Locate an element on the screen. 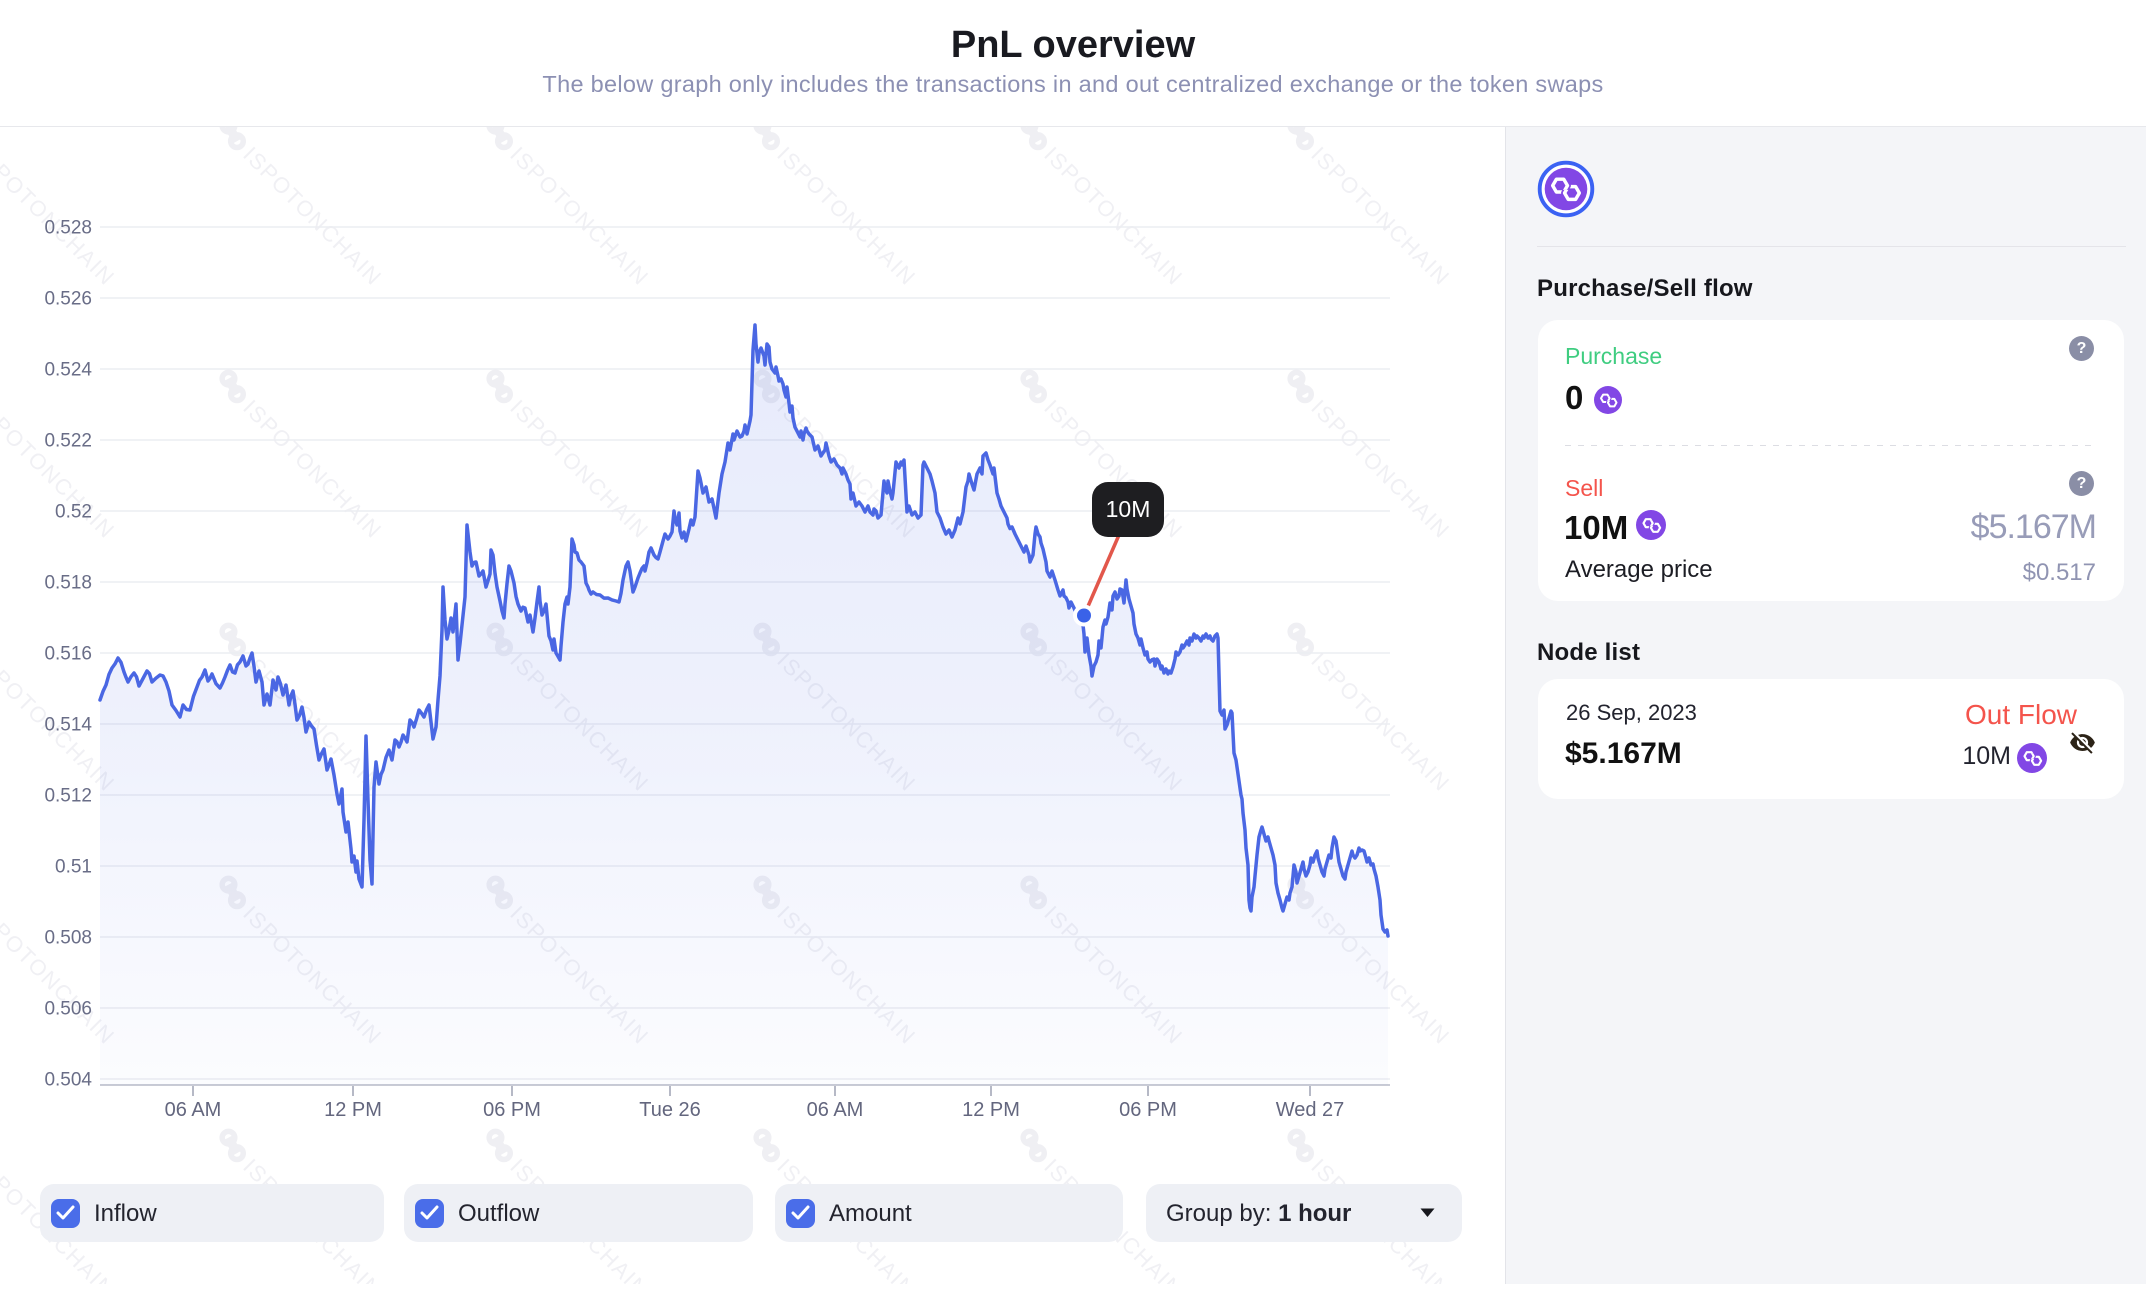 The image size is (2146, 1289). svg-text: 0.508 is located at coordinates (68, 938).